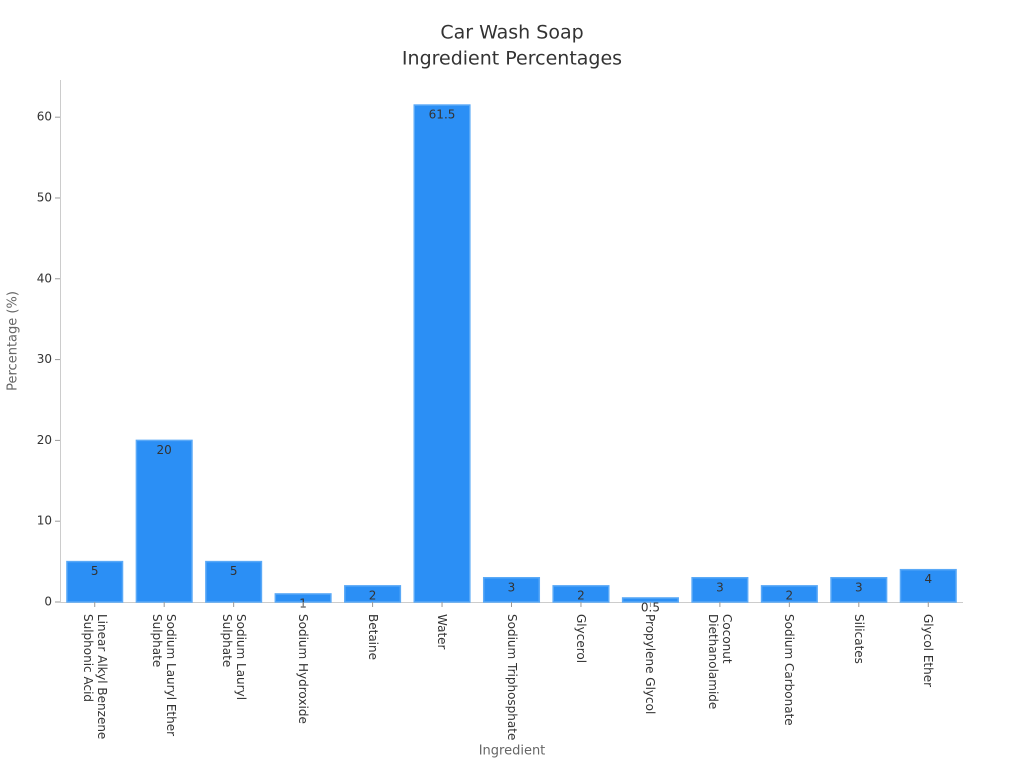 The width and height of the screenshot is (1024, 768). What do you see at coordinates (858, 639) in the screenshot?
I see `x-tick-label: Silicates` at bounding box center [858, 639].